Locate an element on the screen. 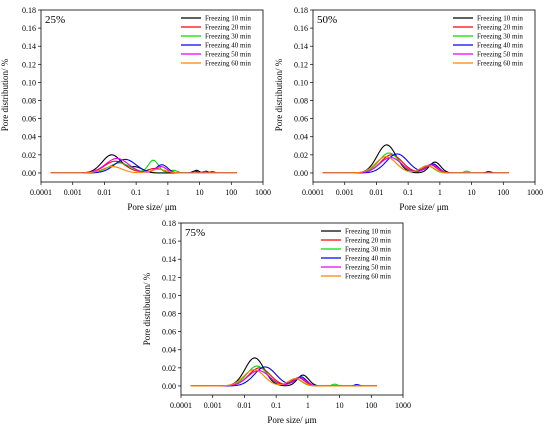  panel-label: 25% is located at coordinates (55, 20).